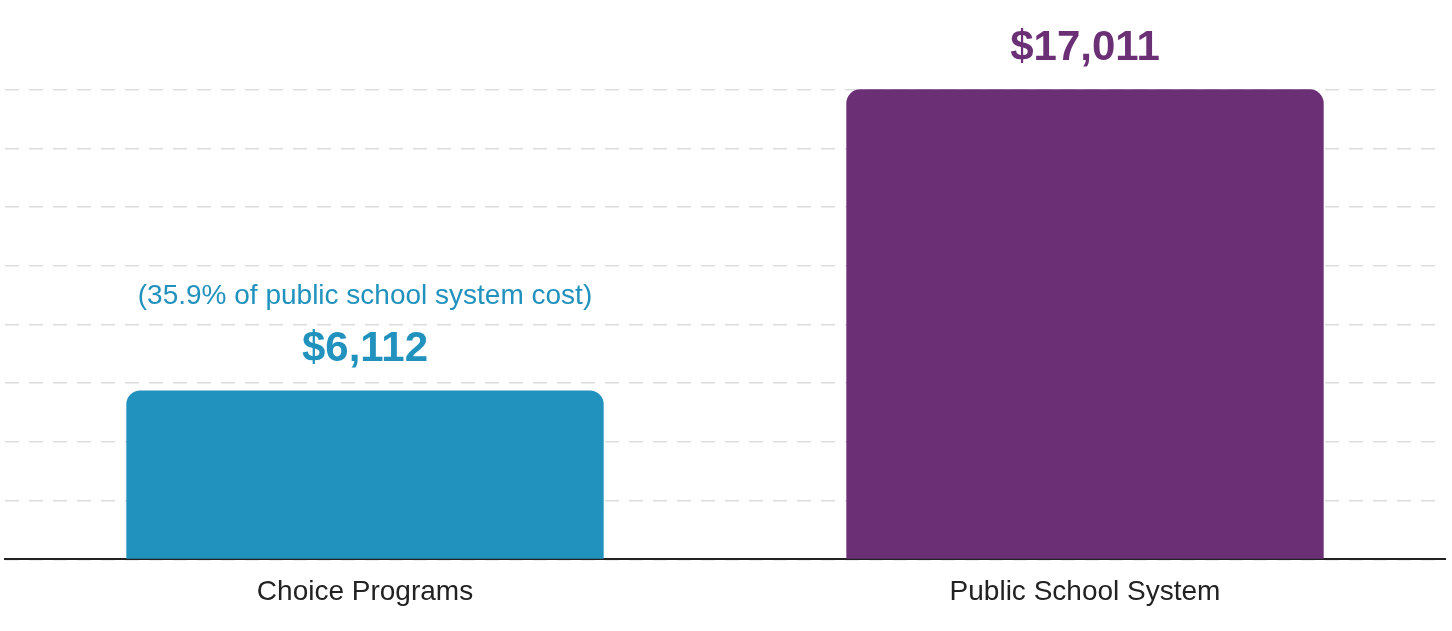 The width and height of the screenshot is (1452, 631). Describe the element at coordinates (1085, 45) in the screenshot. I see `data-label: $17,011` at that location.